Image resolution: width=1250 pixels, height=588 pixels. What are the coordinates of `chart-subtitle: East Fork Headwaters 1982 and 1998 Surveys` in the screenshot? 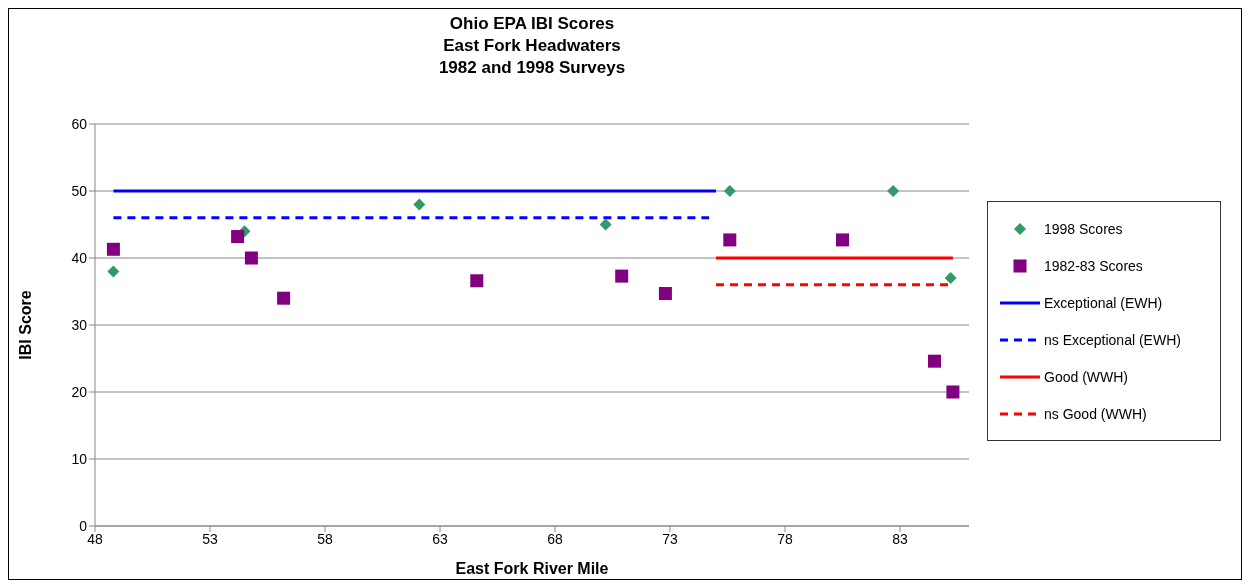 It's located at (532, 57).